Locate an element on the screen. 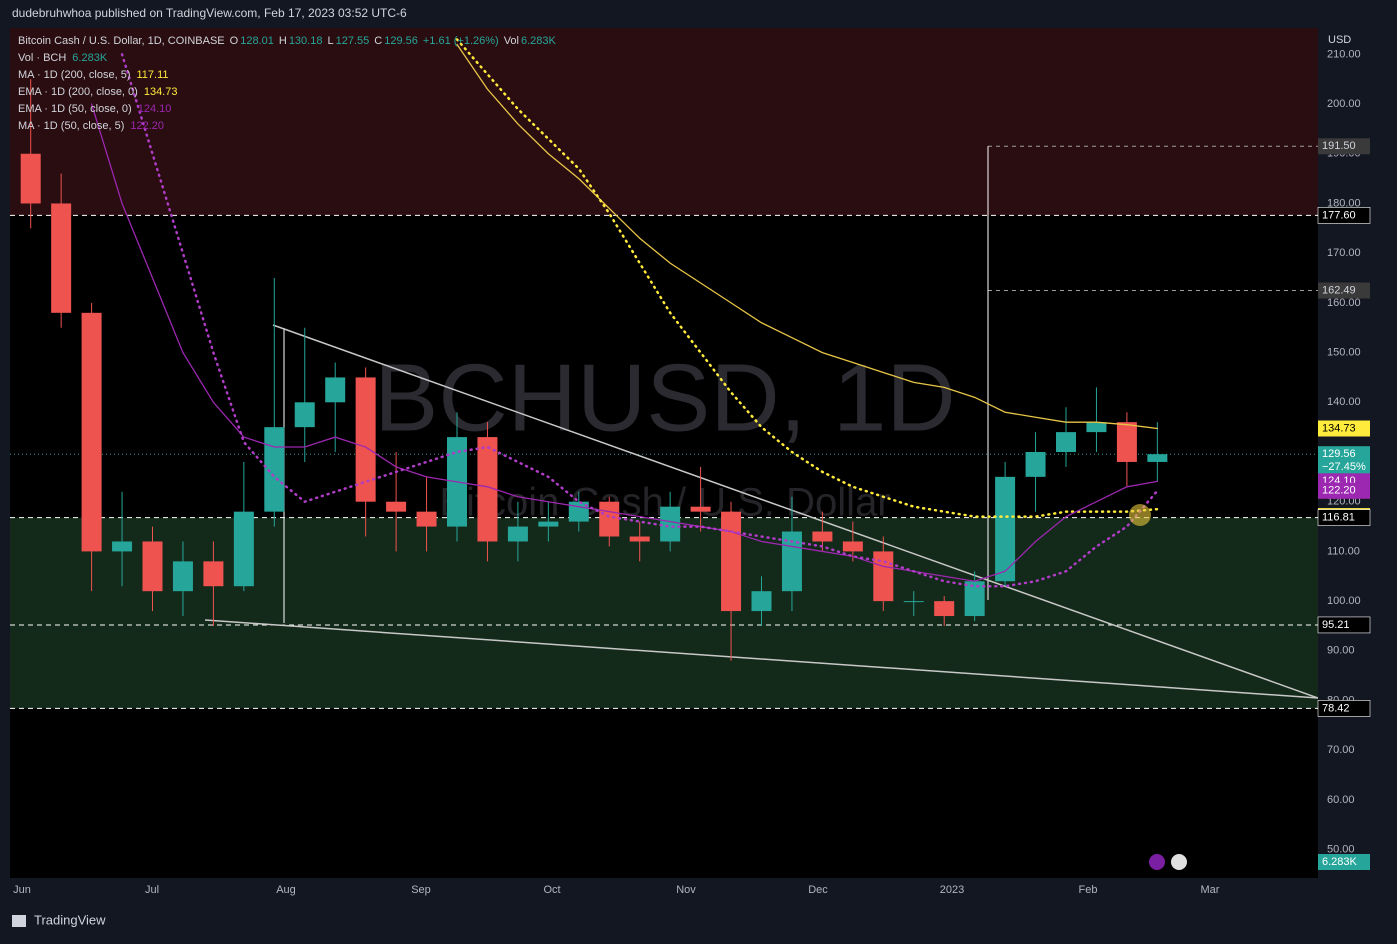  y-tick-label: 160.00 is located at coordinates (1344, 303).